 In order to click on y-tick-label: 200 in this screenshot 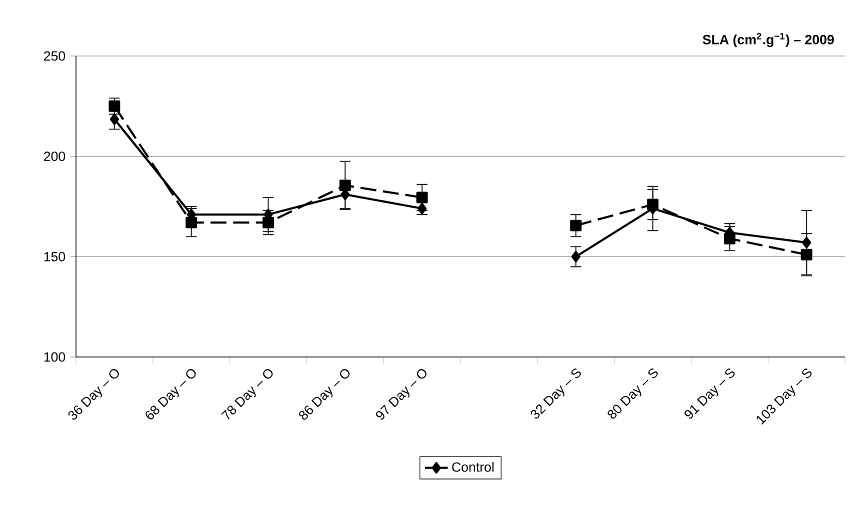, I will do `click(55, 157)`.